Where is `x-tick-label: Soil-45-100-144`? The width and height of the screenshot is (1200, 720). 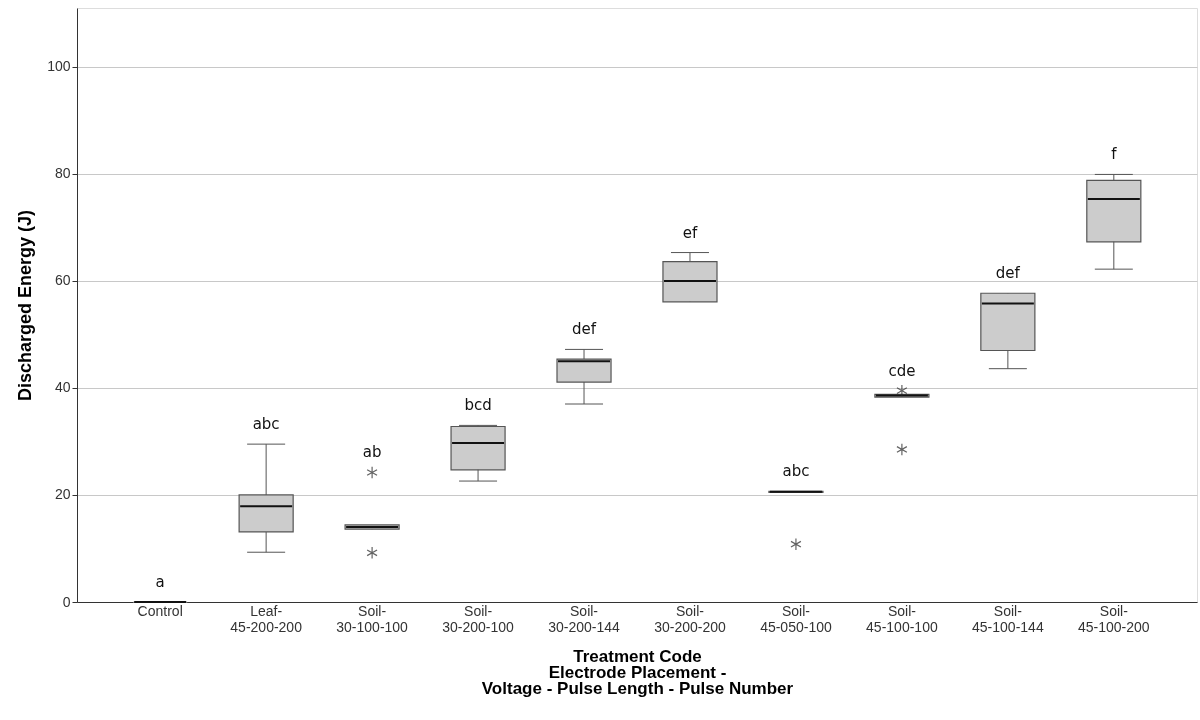 x-tick-label: Soil-45-100-144 is located at coordinates (1008, 618).